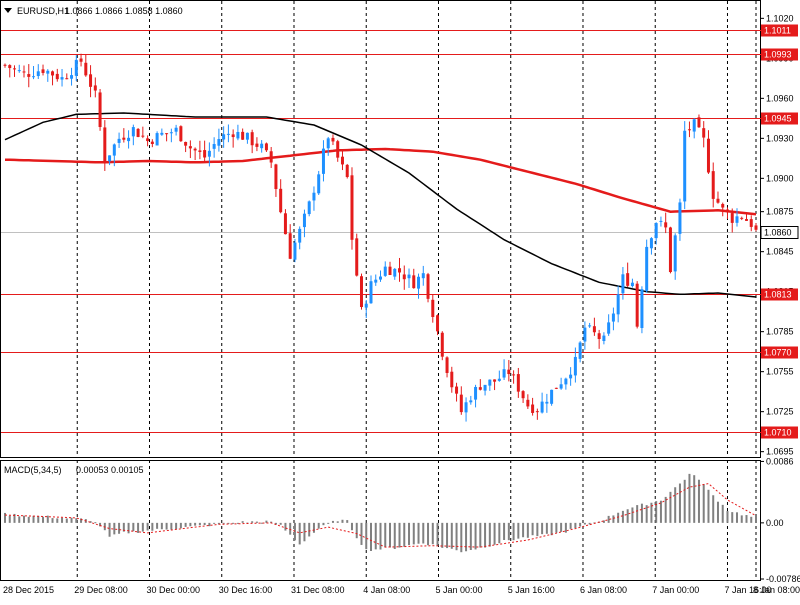 This screenshot has width=800, height=605. What do you see at coordinates (778, 119) in the screenshot?
I see `level-price-label: 1.0945` at bounding box center [778, 119].